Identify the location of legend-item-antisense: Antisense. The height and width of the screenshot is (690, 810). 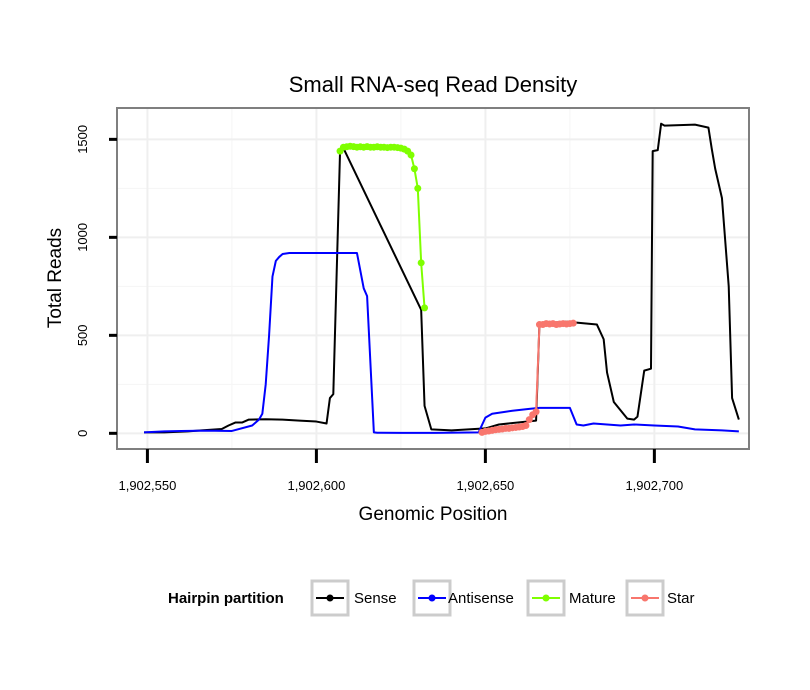
(463, 598).